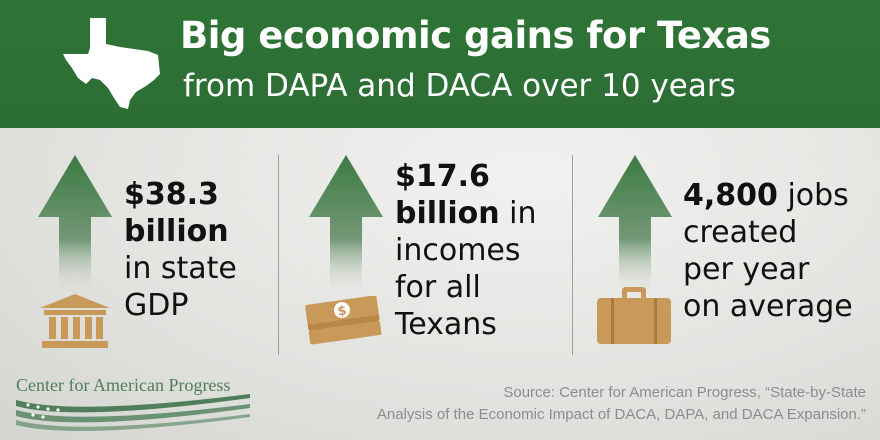  Describe the element at coordinates (438, 287) in the screenshot. I see `stat-income-text-2: for all` at that location.